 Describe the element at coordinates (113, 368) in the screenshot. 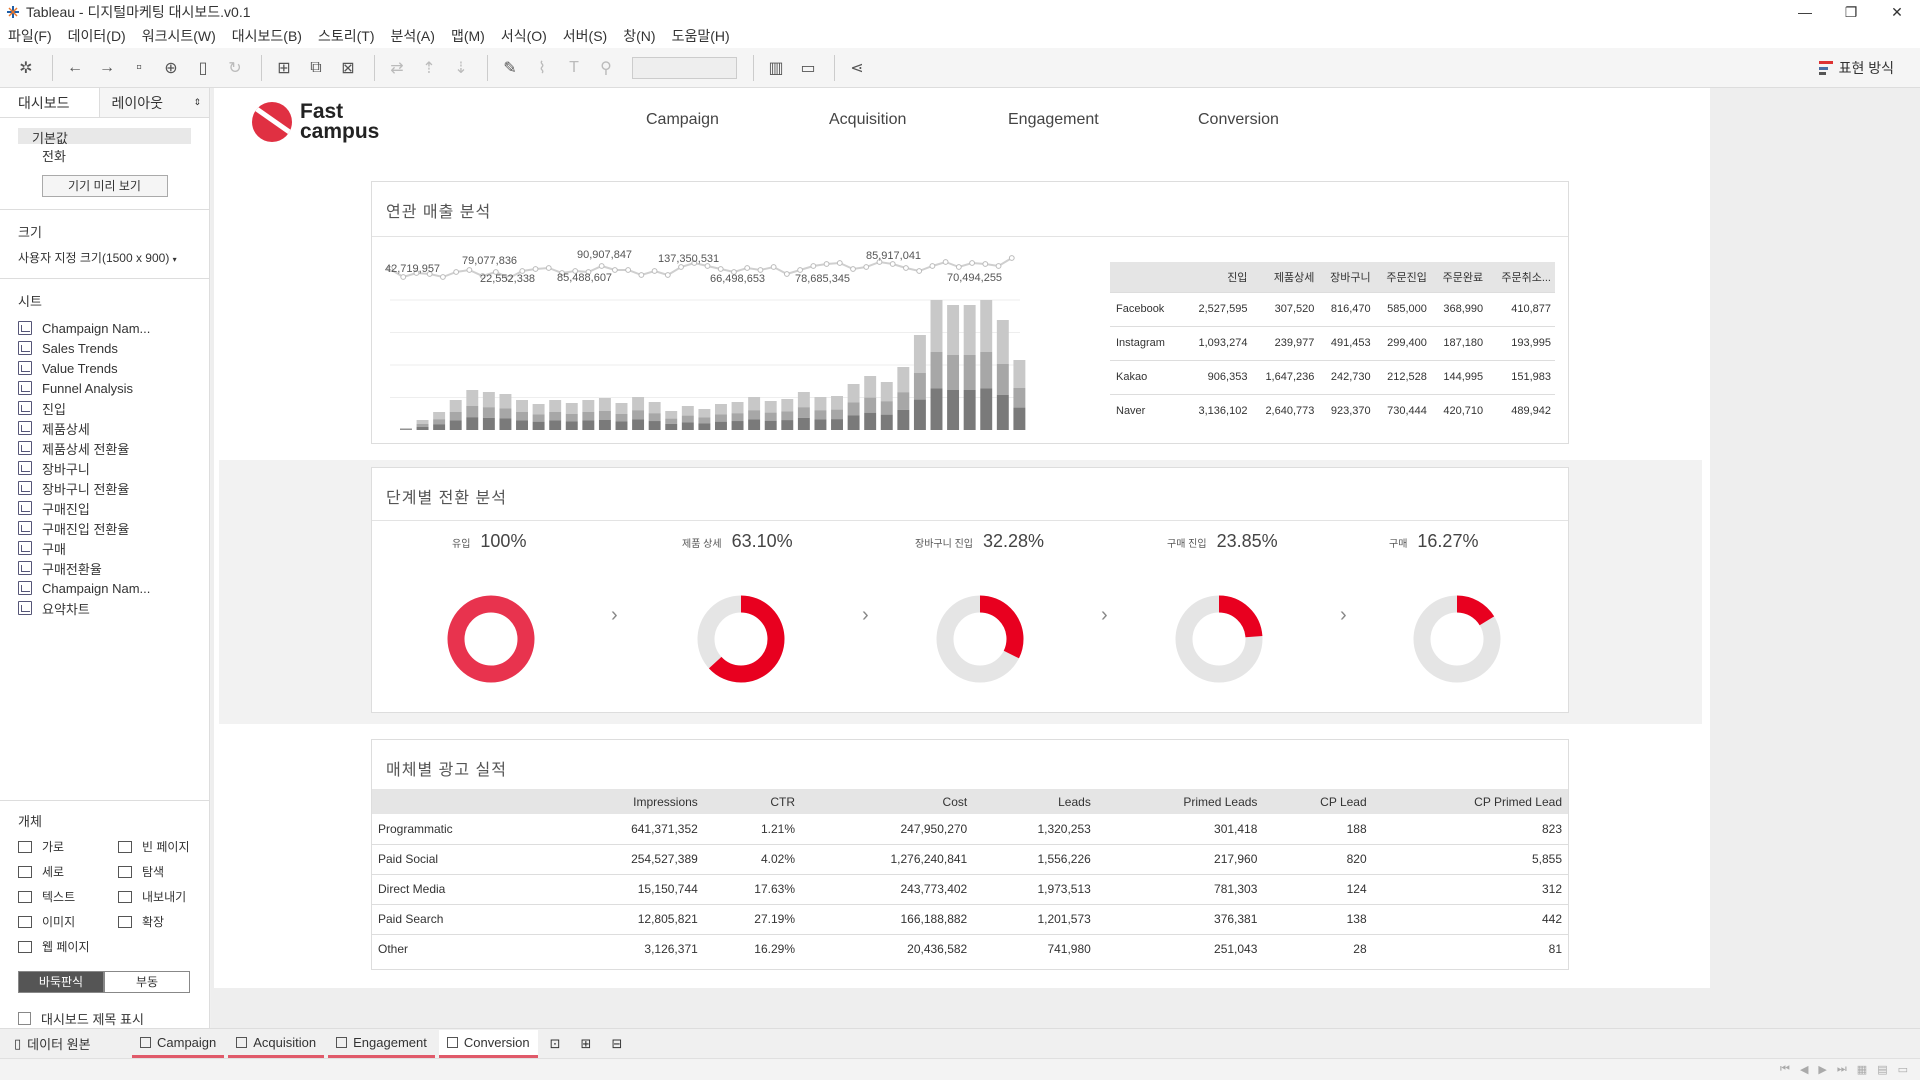

I see `sheet-item: Value Trends` at that location.